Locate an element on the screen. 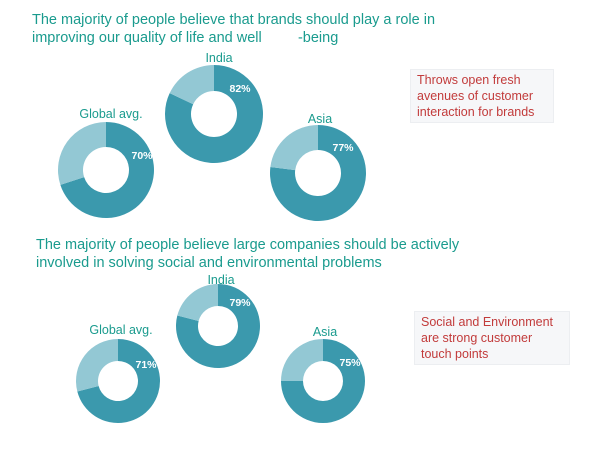  chart1-slice-global-avg-rest is located at coordinates (82, 153).